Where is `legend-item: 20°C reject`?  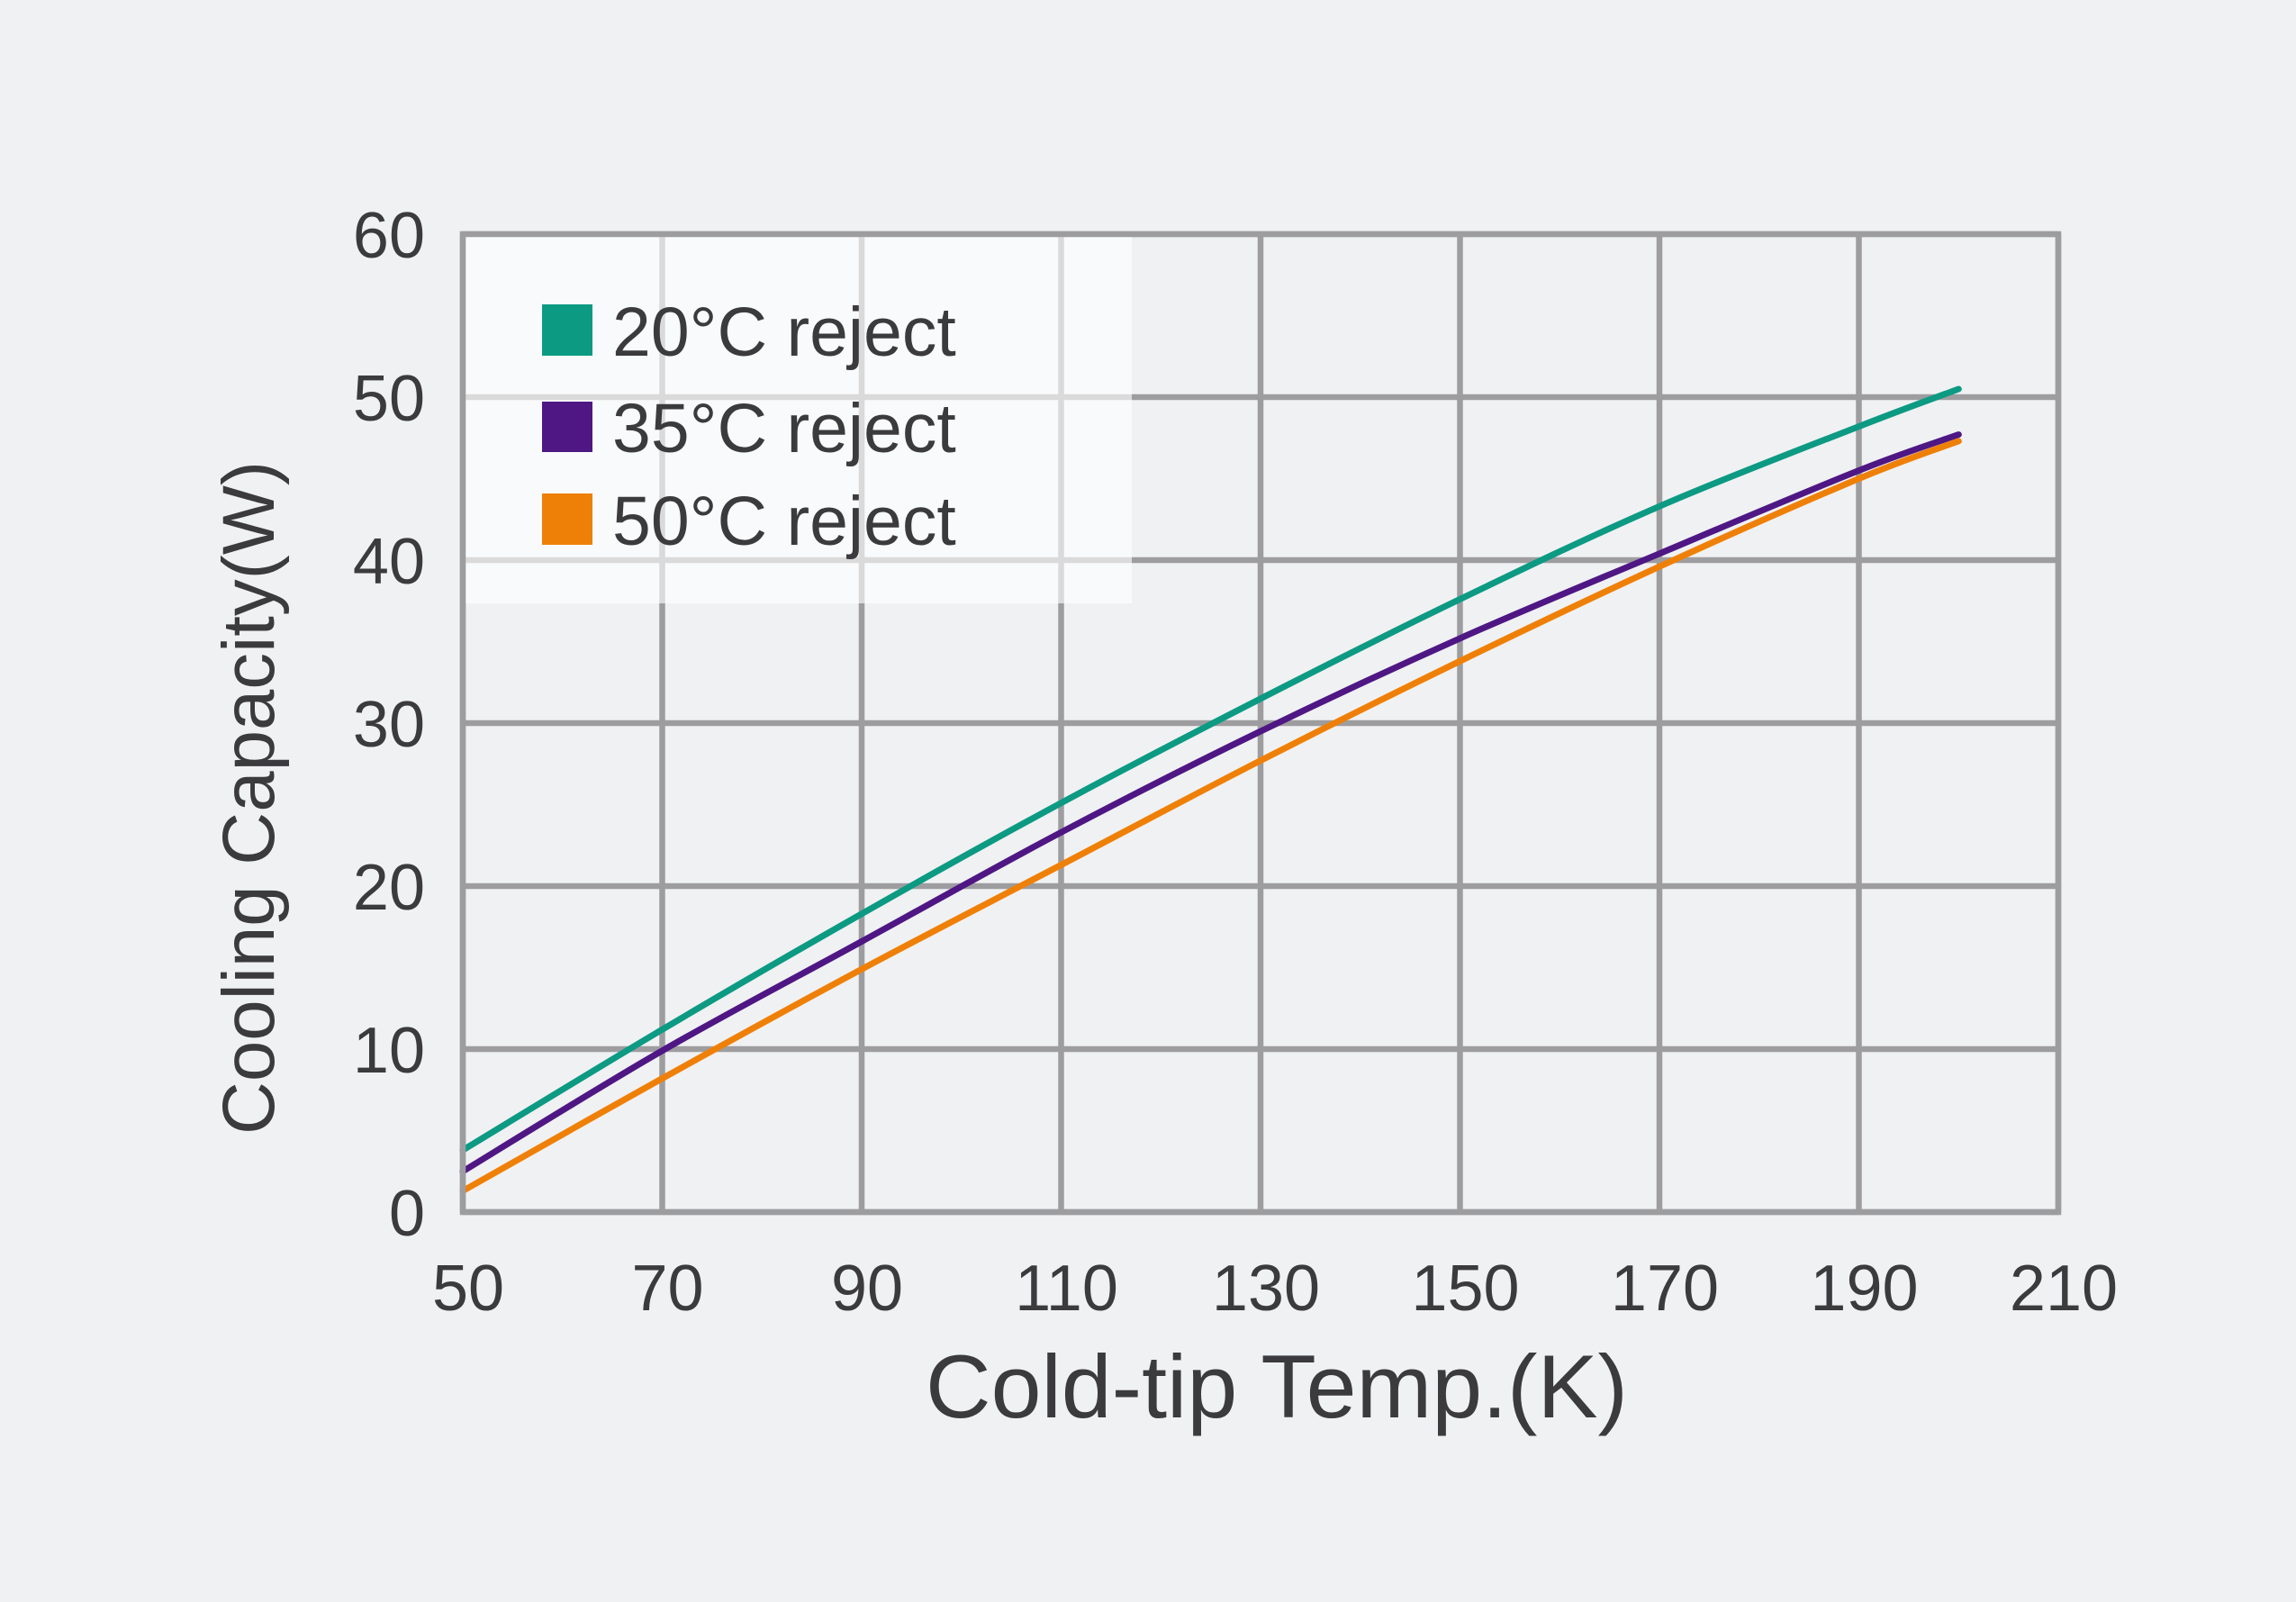 legend-item: 20°C reject is located at coordinates (749, 332).